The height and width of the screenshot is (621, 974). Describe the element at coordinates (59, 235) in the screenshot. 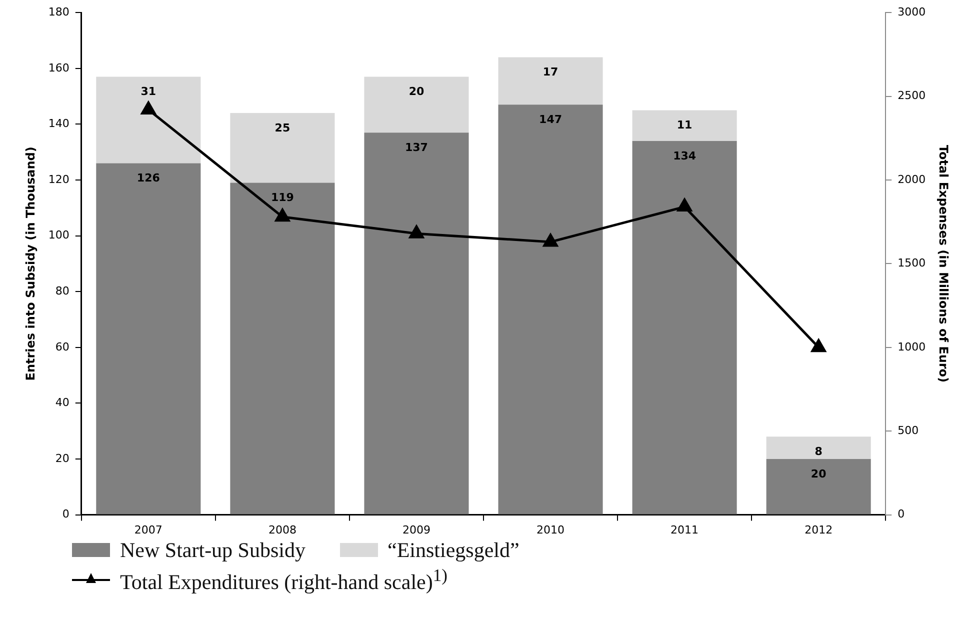

I see `y-tick-label: 100` at that location.